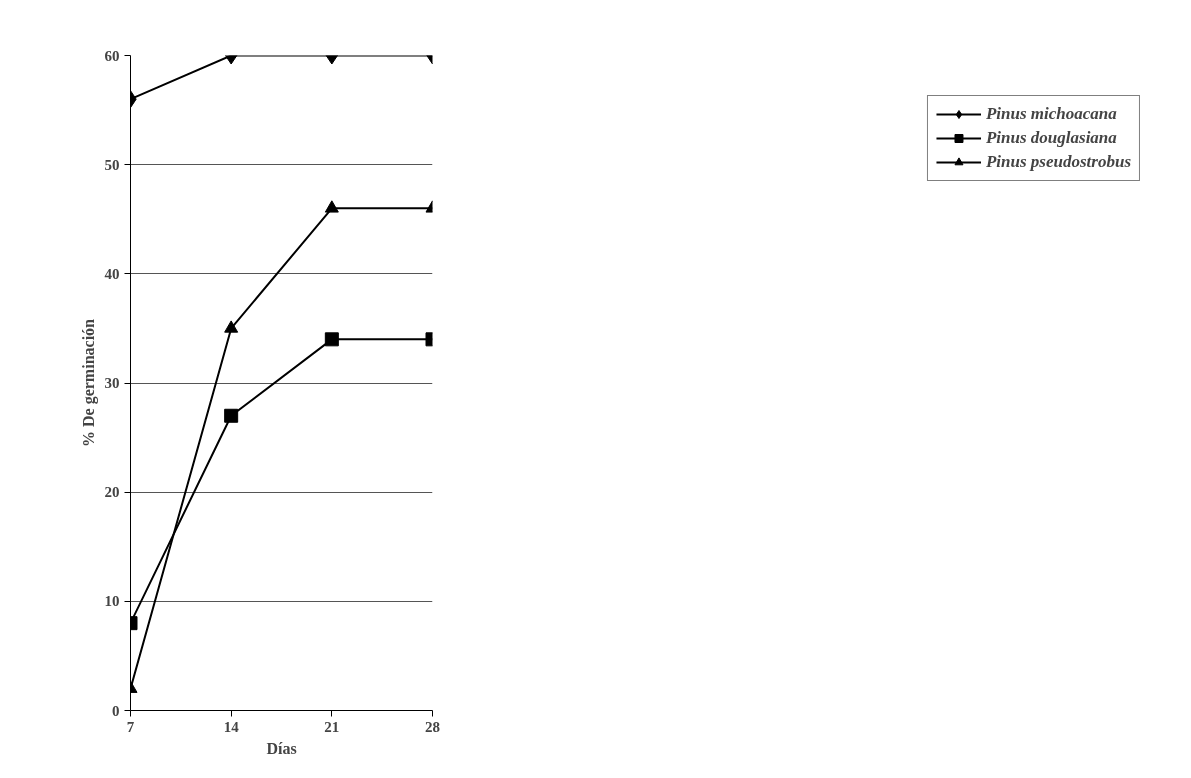 This screenshot has width=1191, height=778. Describe the element at coordinates (1051, 138) in the screenshot. I see `legend-label: Pinus douglasiana` at that location.